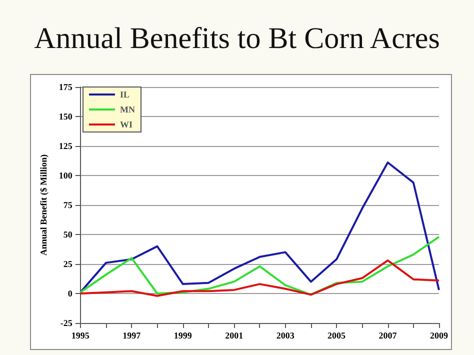 The width and height of the screenshot is (474, 355). Describe the element at coordinates (68, 264) in the screenshot. I see `y-tick-label: 25` at that location.